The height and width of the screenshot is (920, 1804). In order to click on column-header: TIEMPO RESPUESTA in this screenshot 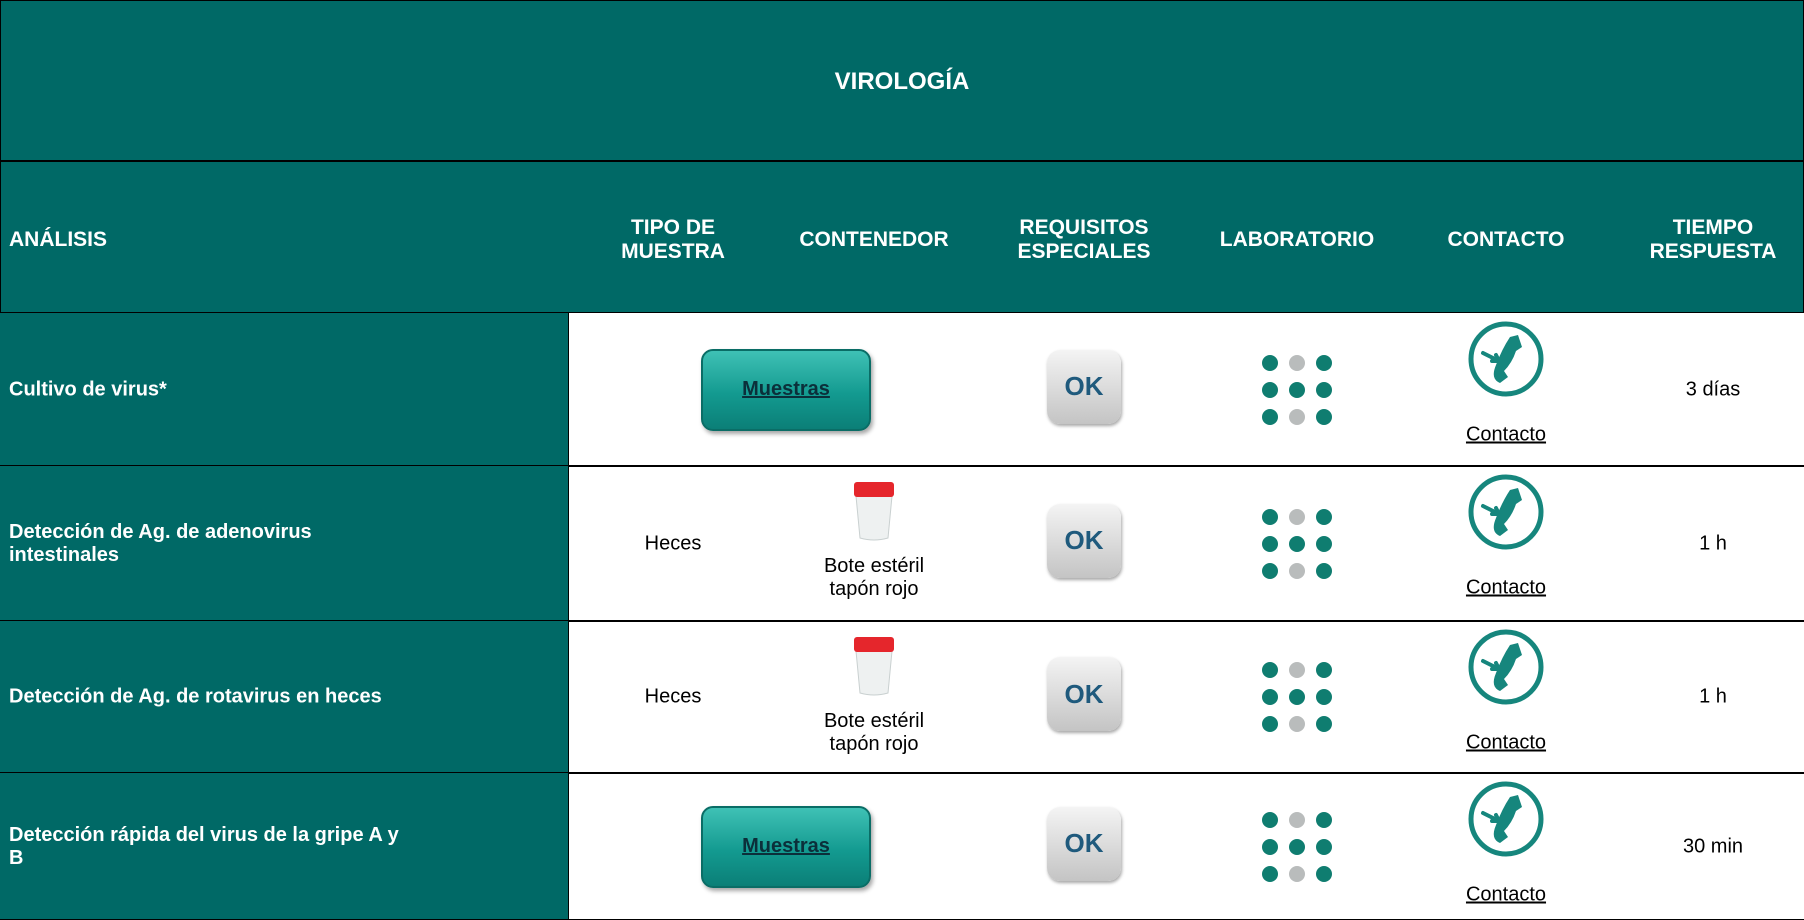, I will do `click(1713, 240)`.